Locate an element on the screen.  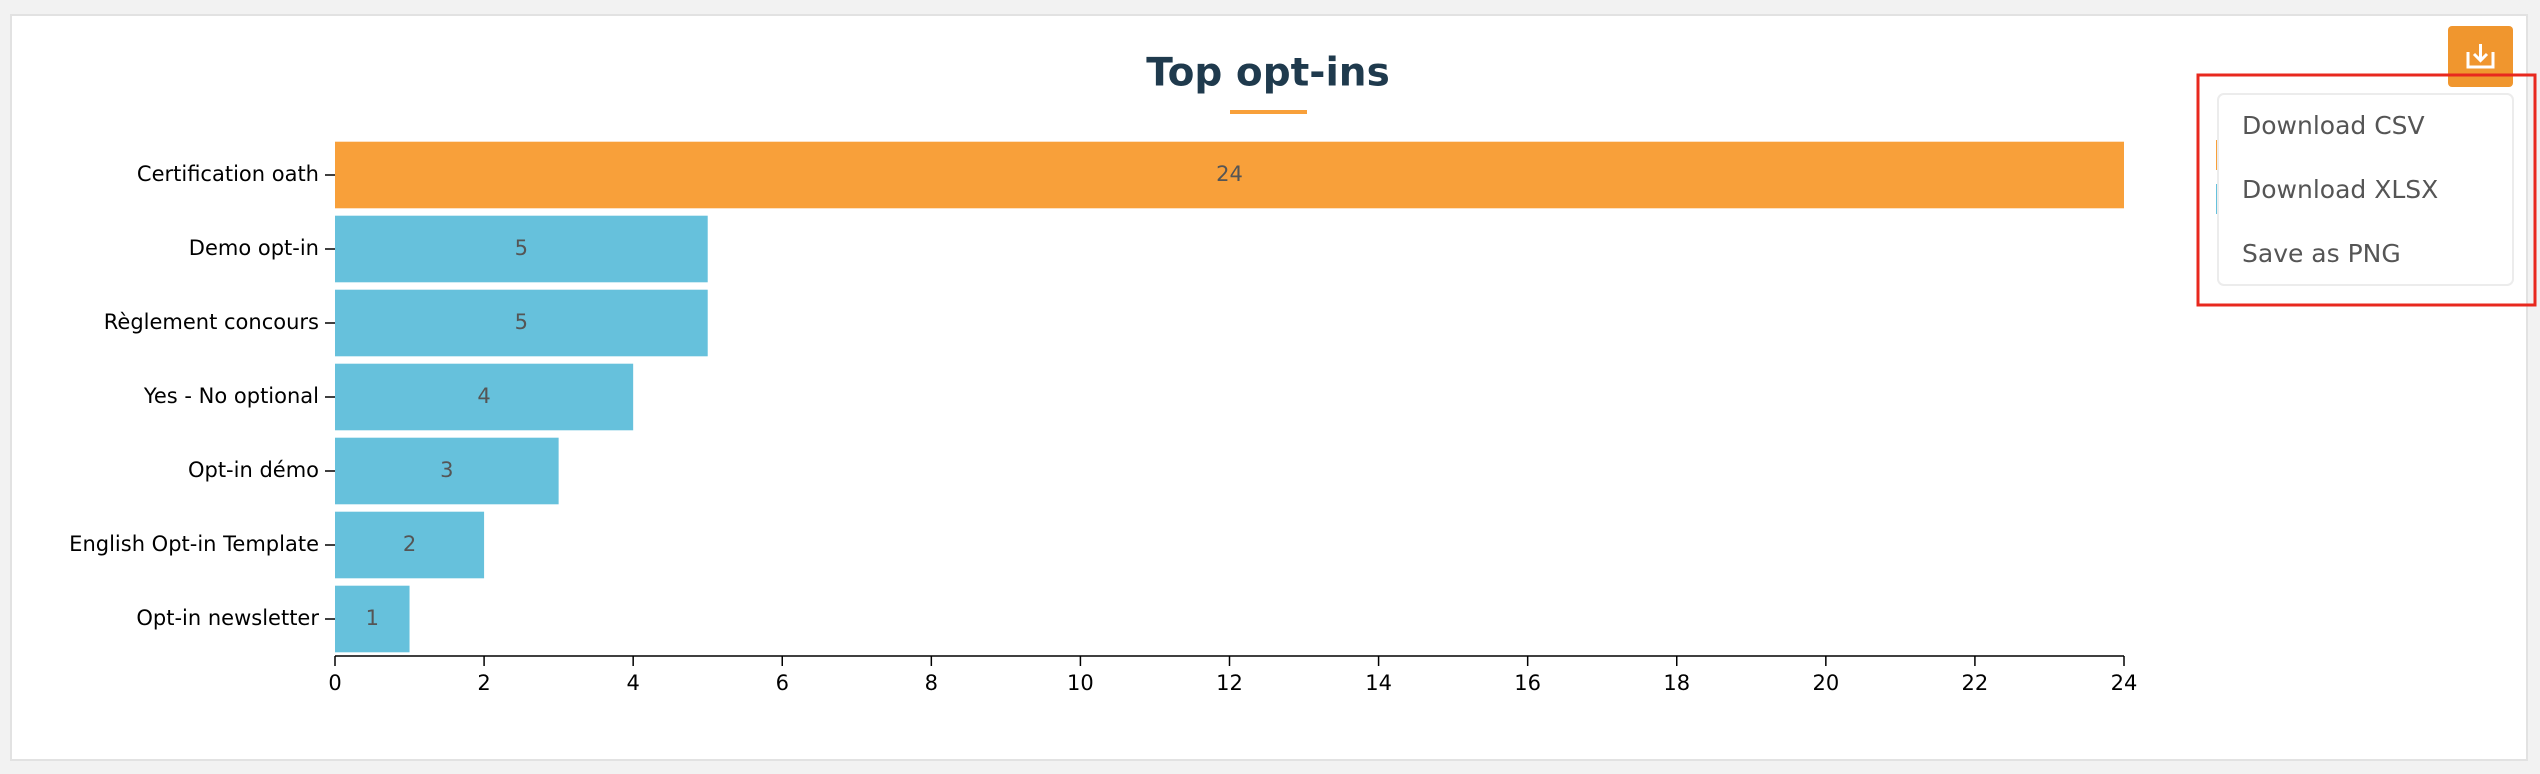
dropdown-menu is located at coordinates (2365, 189).